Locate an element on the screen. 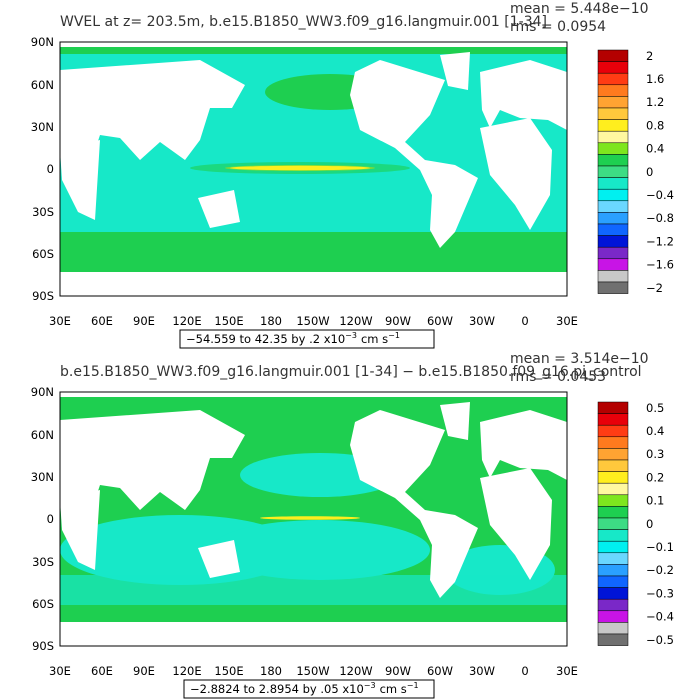  colorbar-label: −0.5 is located at coordinates (660, 640).